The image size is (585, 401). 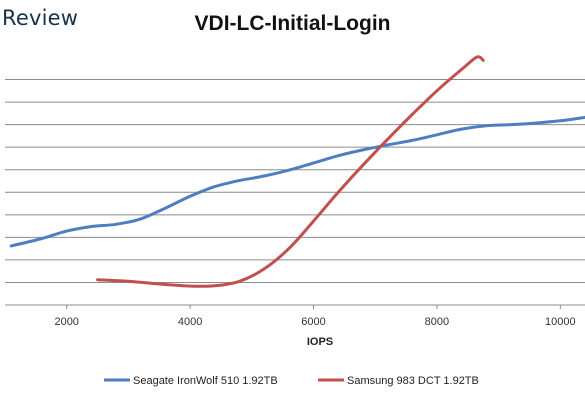 I want to click on x-tick-label: 2000, so click(x=66, y=322).